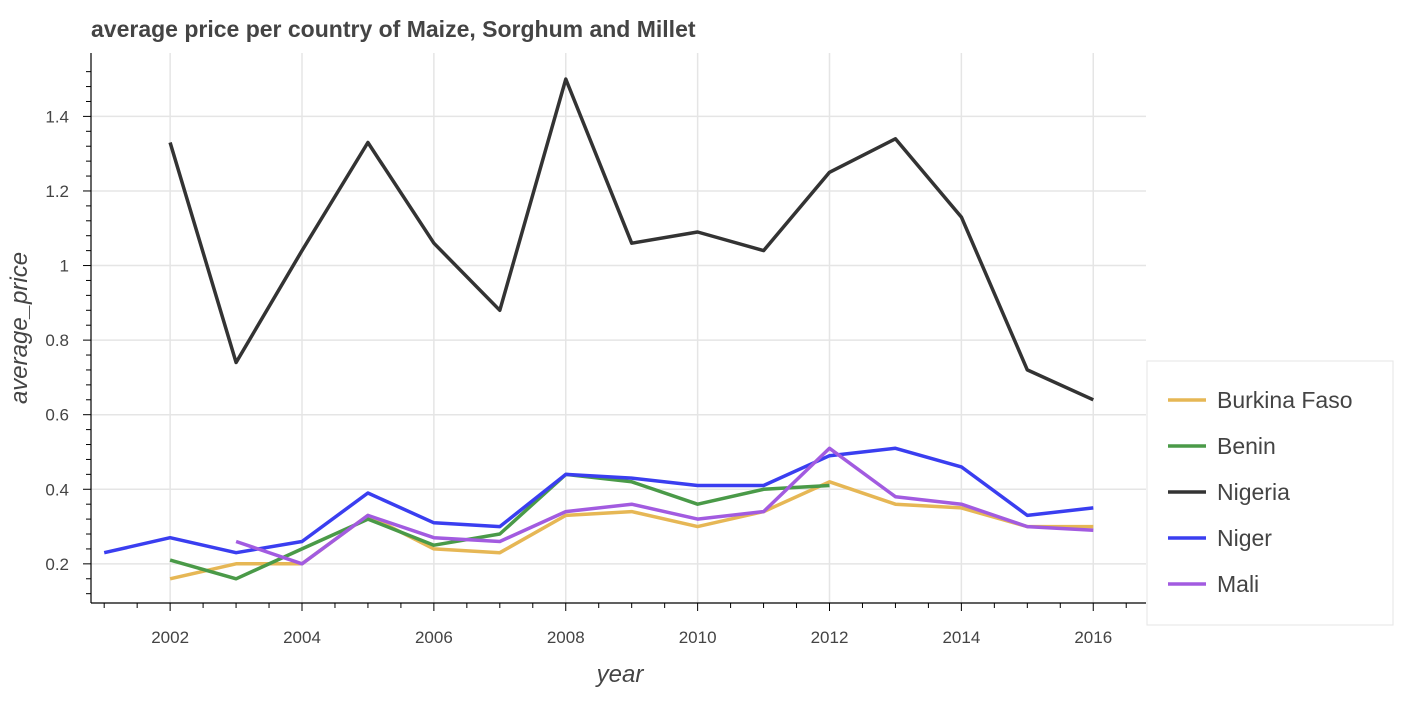  What do you see at coordinates (57, 116) in the screenshot?
I see `y-tick-label: 1.4` at bounding box center [57, 116].